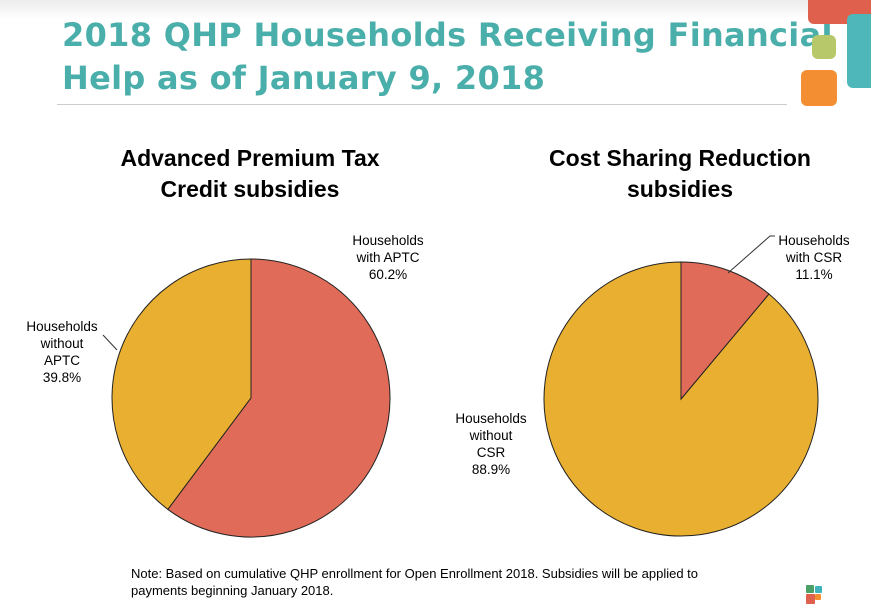  What do you see at coordinates (751, 254) in the screenshot?
I see `leader-line-with-csr` at bounding box center [751, 254].